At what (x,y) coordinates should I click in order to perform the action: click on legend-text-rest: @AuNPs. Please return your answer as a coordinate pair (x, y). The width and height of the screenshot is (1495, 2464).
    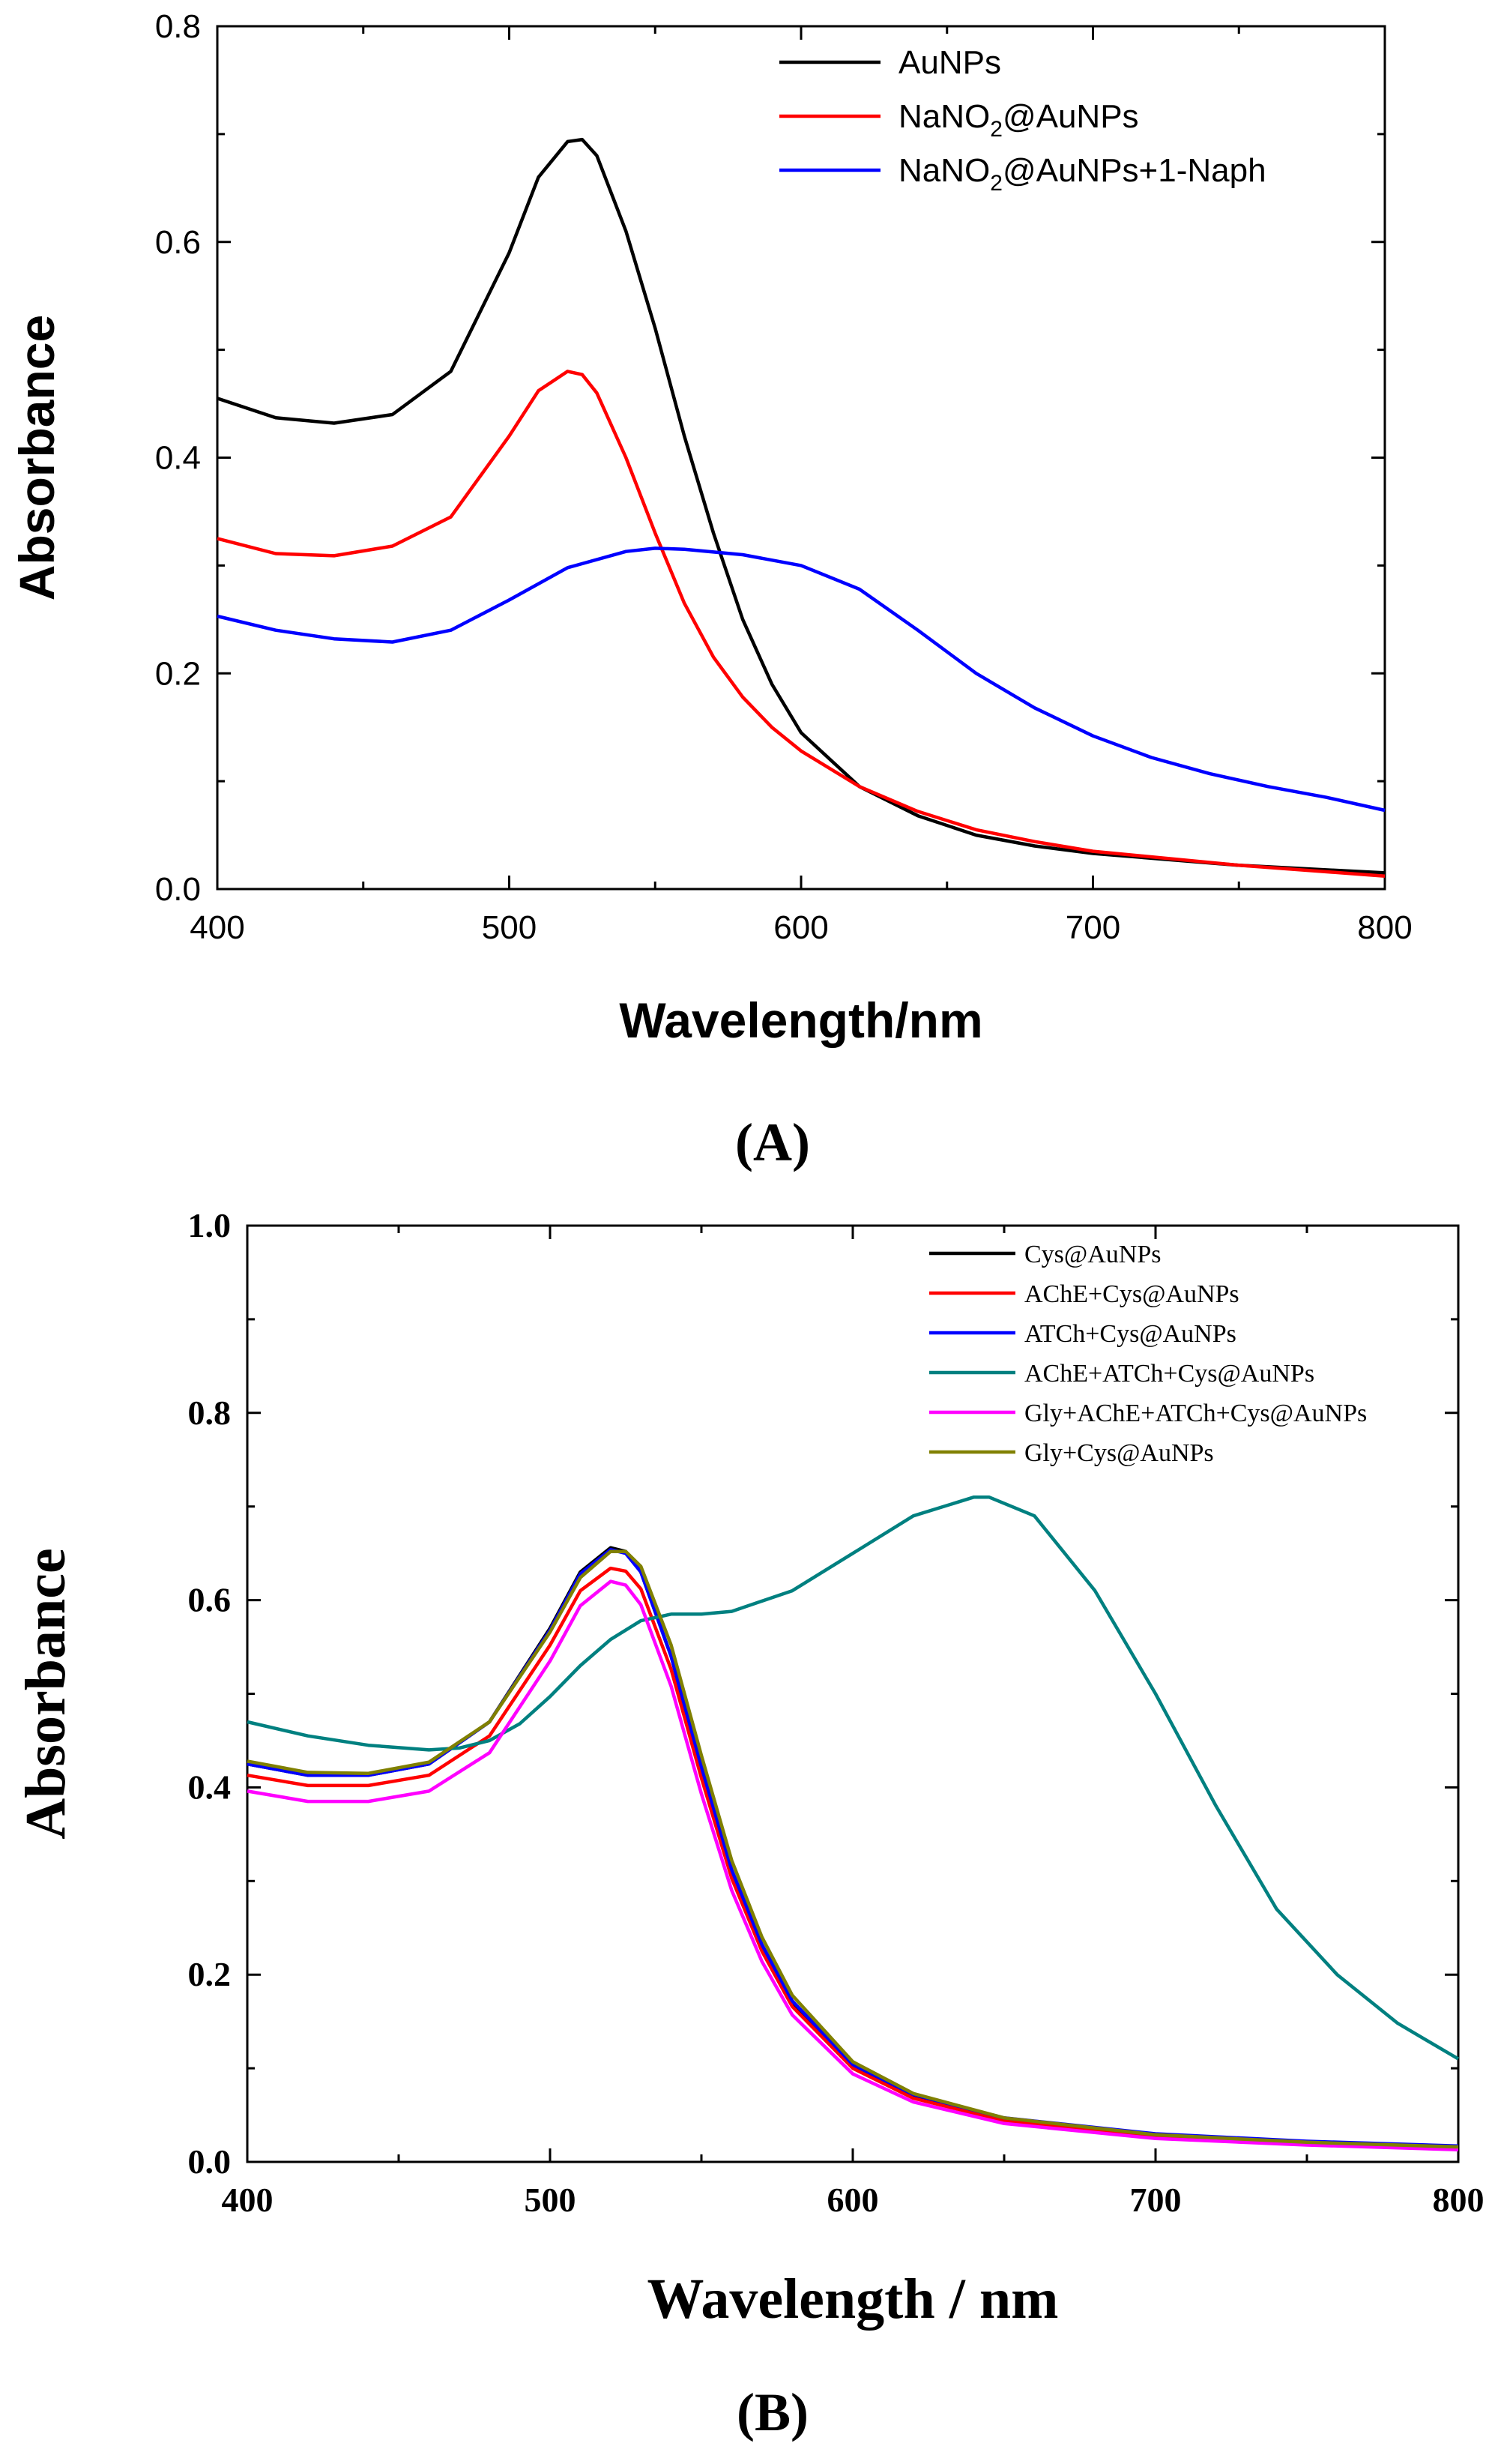
    Looking at the image, I should click on (1071, 116).